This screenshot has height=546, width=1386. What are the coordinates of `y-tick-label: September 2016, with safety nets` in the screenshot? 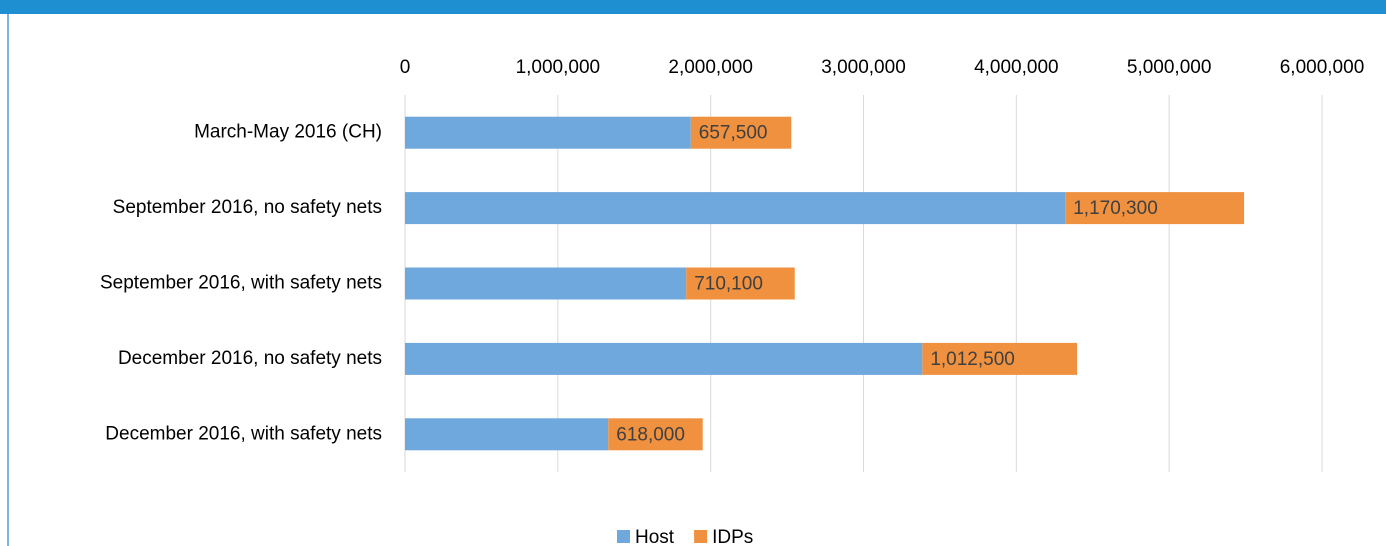 It's located at (241, 283).